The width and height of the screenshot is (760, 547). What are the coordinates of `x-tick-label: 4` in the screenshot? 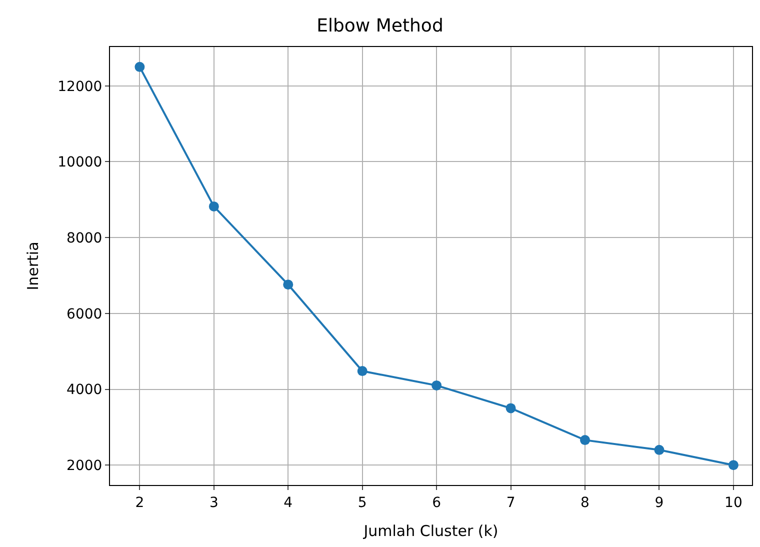 It's located at (288, 502).